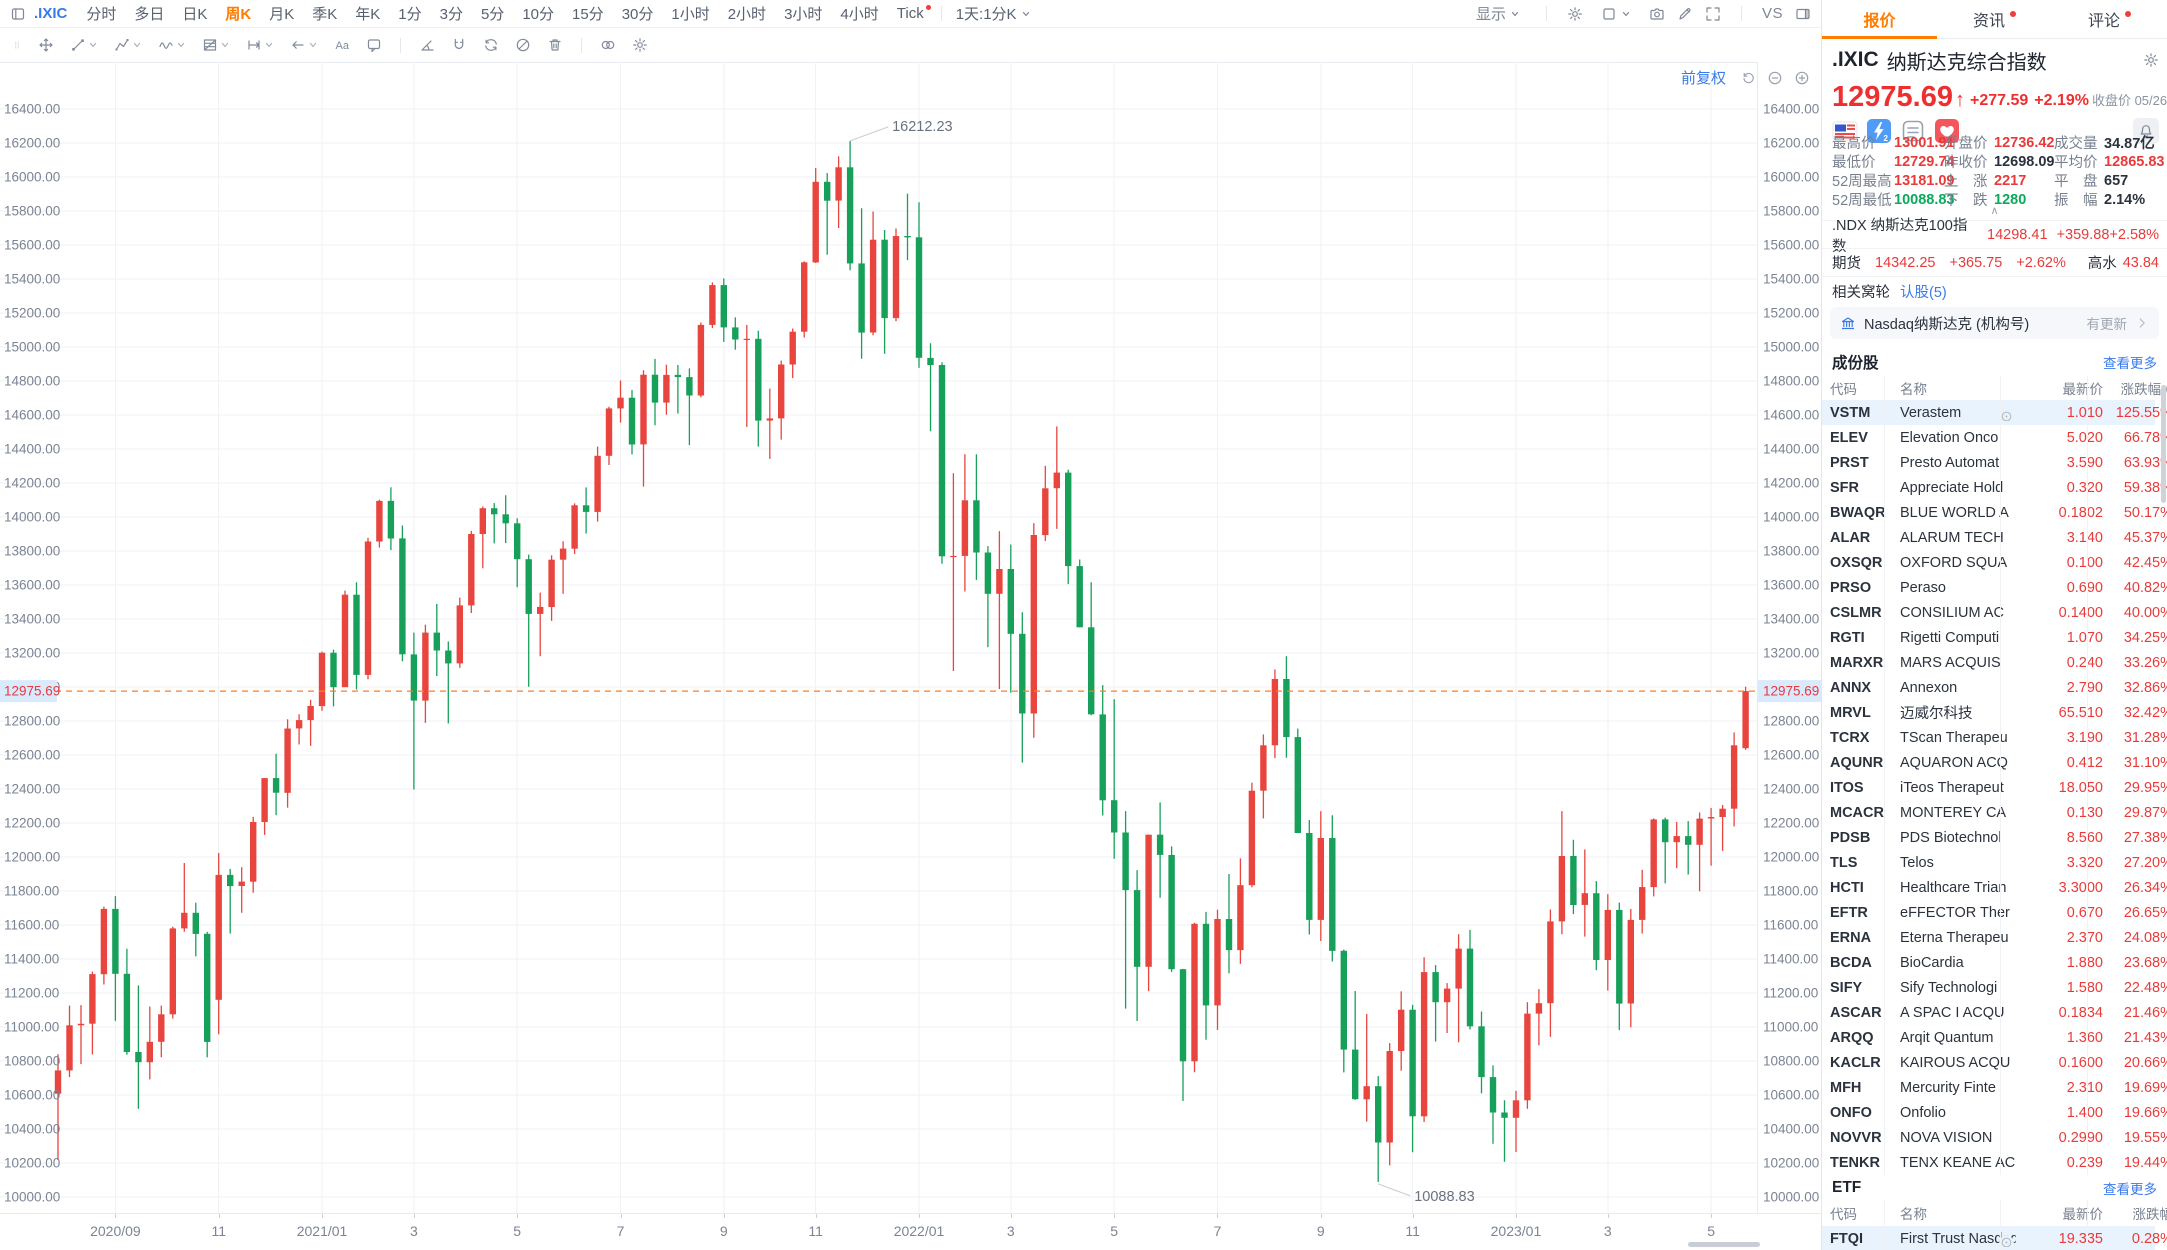 The width and height of the screenshot is (2167, 1250). I want to click on period-1小时: 1小时, so click(690, 14).